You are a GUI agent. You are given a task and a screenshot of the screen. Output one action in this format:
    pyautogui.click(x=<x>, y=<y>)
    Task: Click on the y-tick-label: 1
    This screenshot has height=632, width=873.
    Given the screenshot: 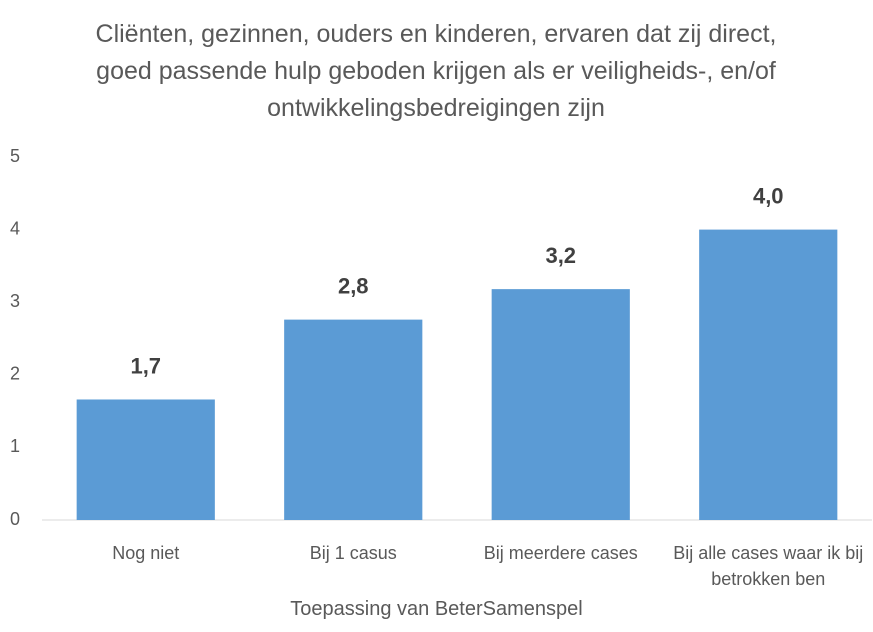 What is the action you would take?
    pyautogui.click(x=15, y=446)
    